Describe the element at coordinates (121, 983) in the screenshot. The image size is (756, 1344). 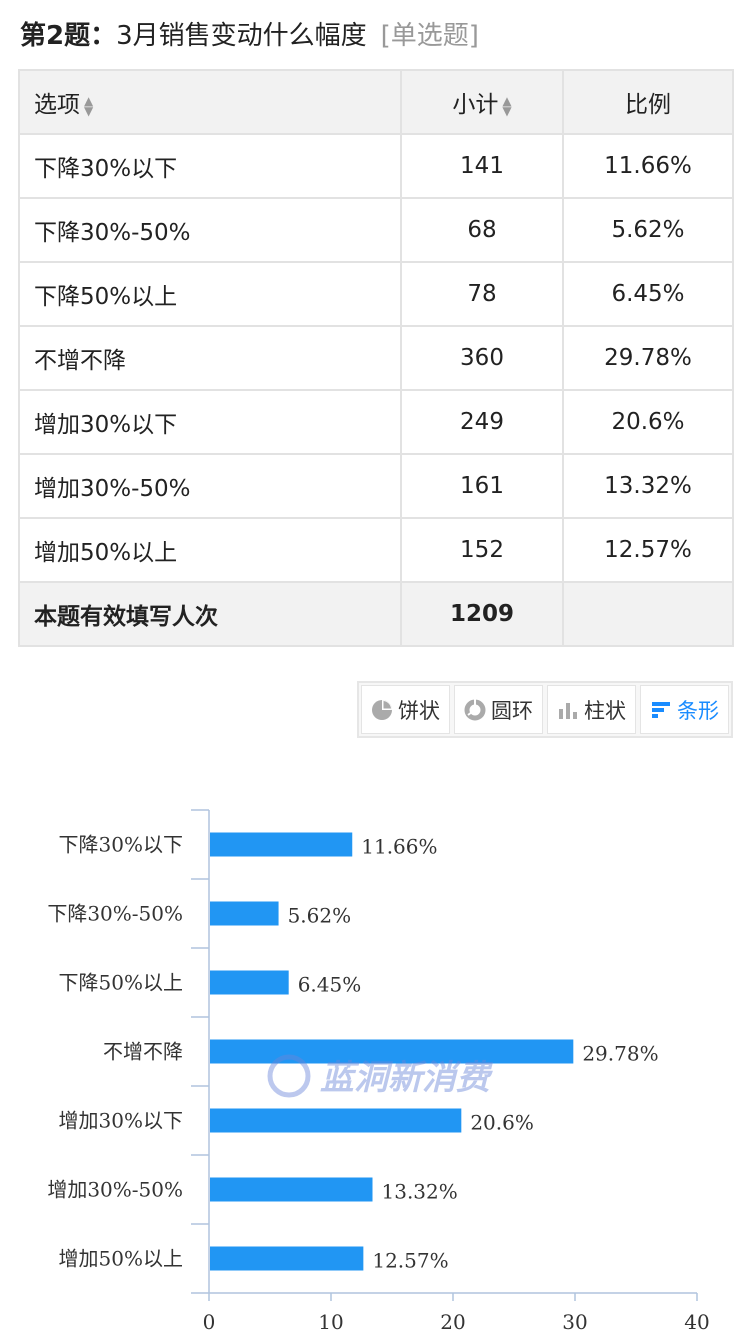
I see `y-tick-label: 下降50%以上` at that location.